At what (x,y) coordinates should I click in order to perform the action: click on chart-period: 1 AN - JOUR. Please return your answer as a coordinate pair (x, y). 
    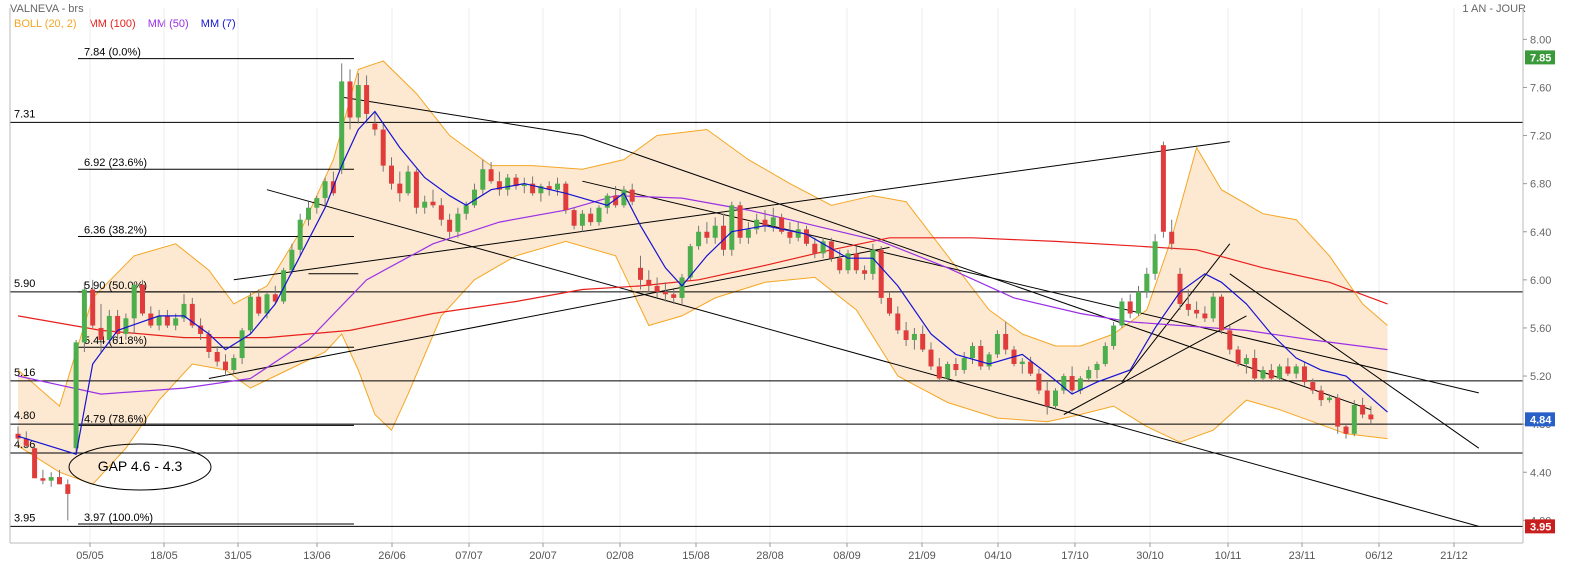
    Looking at the image, I should click on (1494, 9).